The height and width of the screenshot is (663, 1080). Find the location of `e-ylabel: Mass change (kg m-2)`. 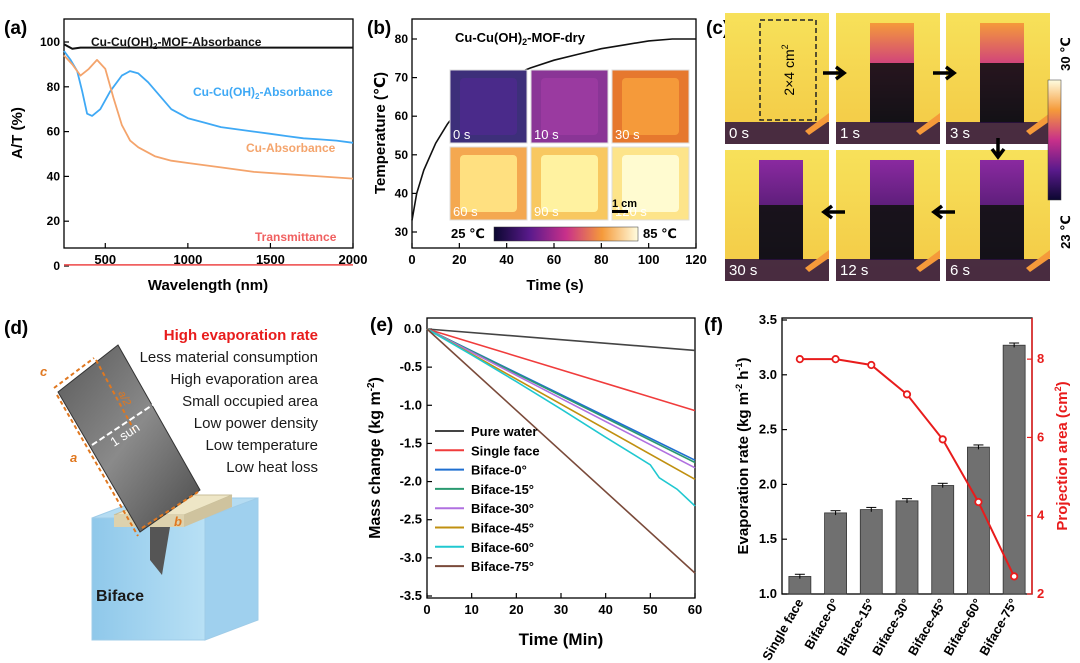

e-ylabel: Mass change (kg m-2) is located at coordinates (375, 458).